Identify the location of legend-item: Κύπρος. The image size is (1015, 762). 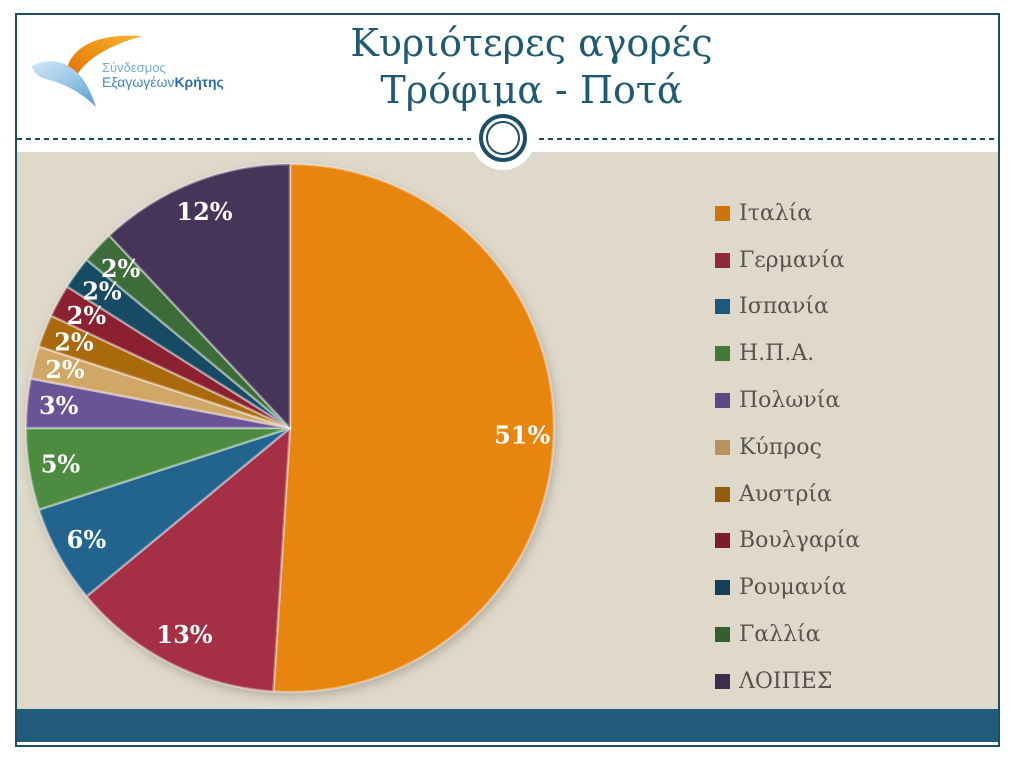
(787, 447).